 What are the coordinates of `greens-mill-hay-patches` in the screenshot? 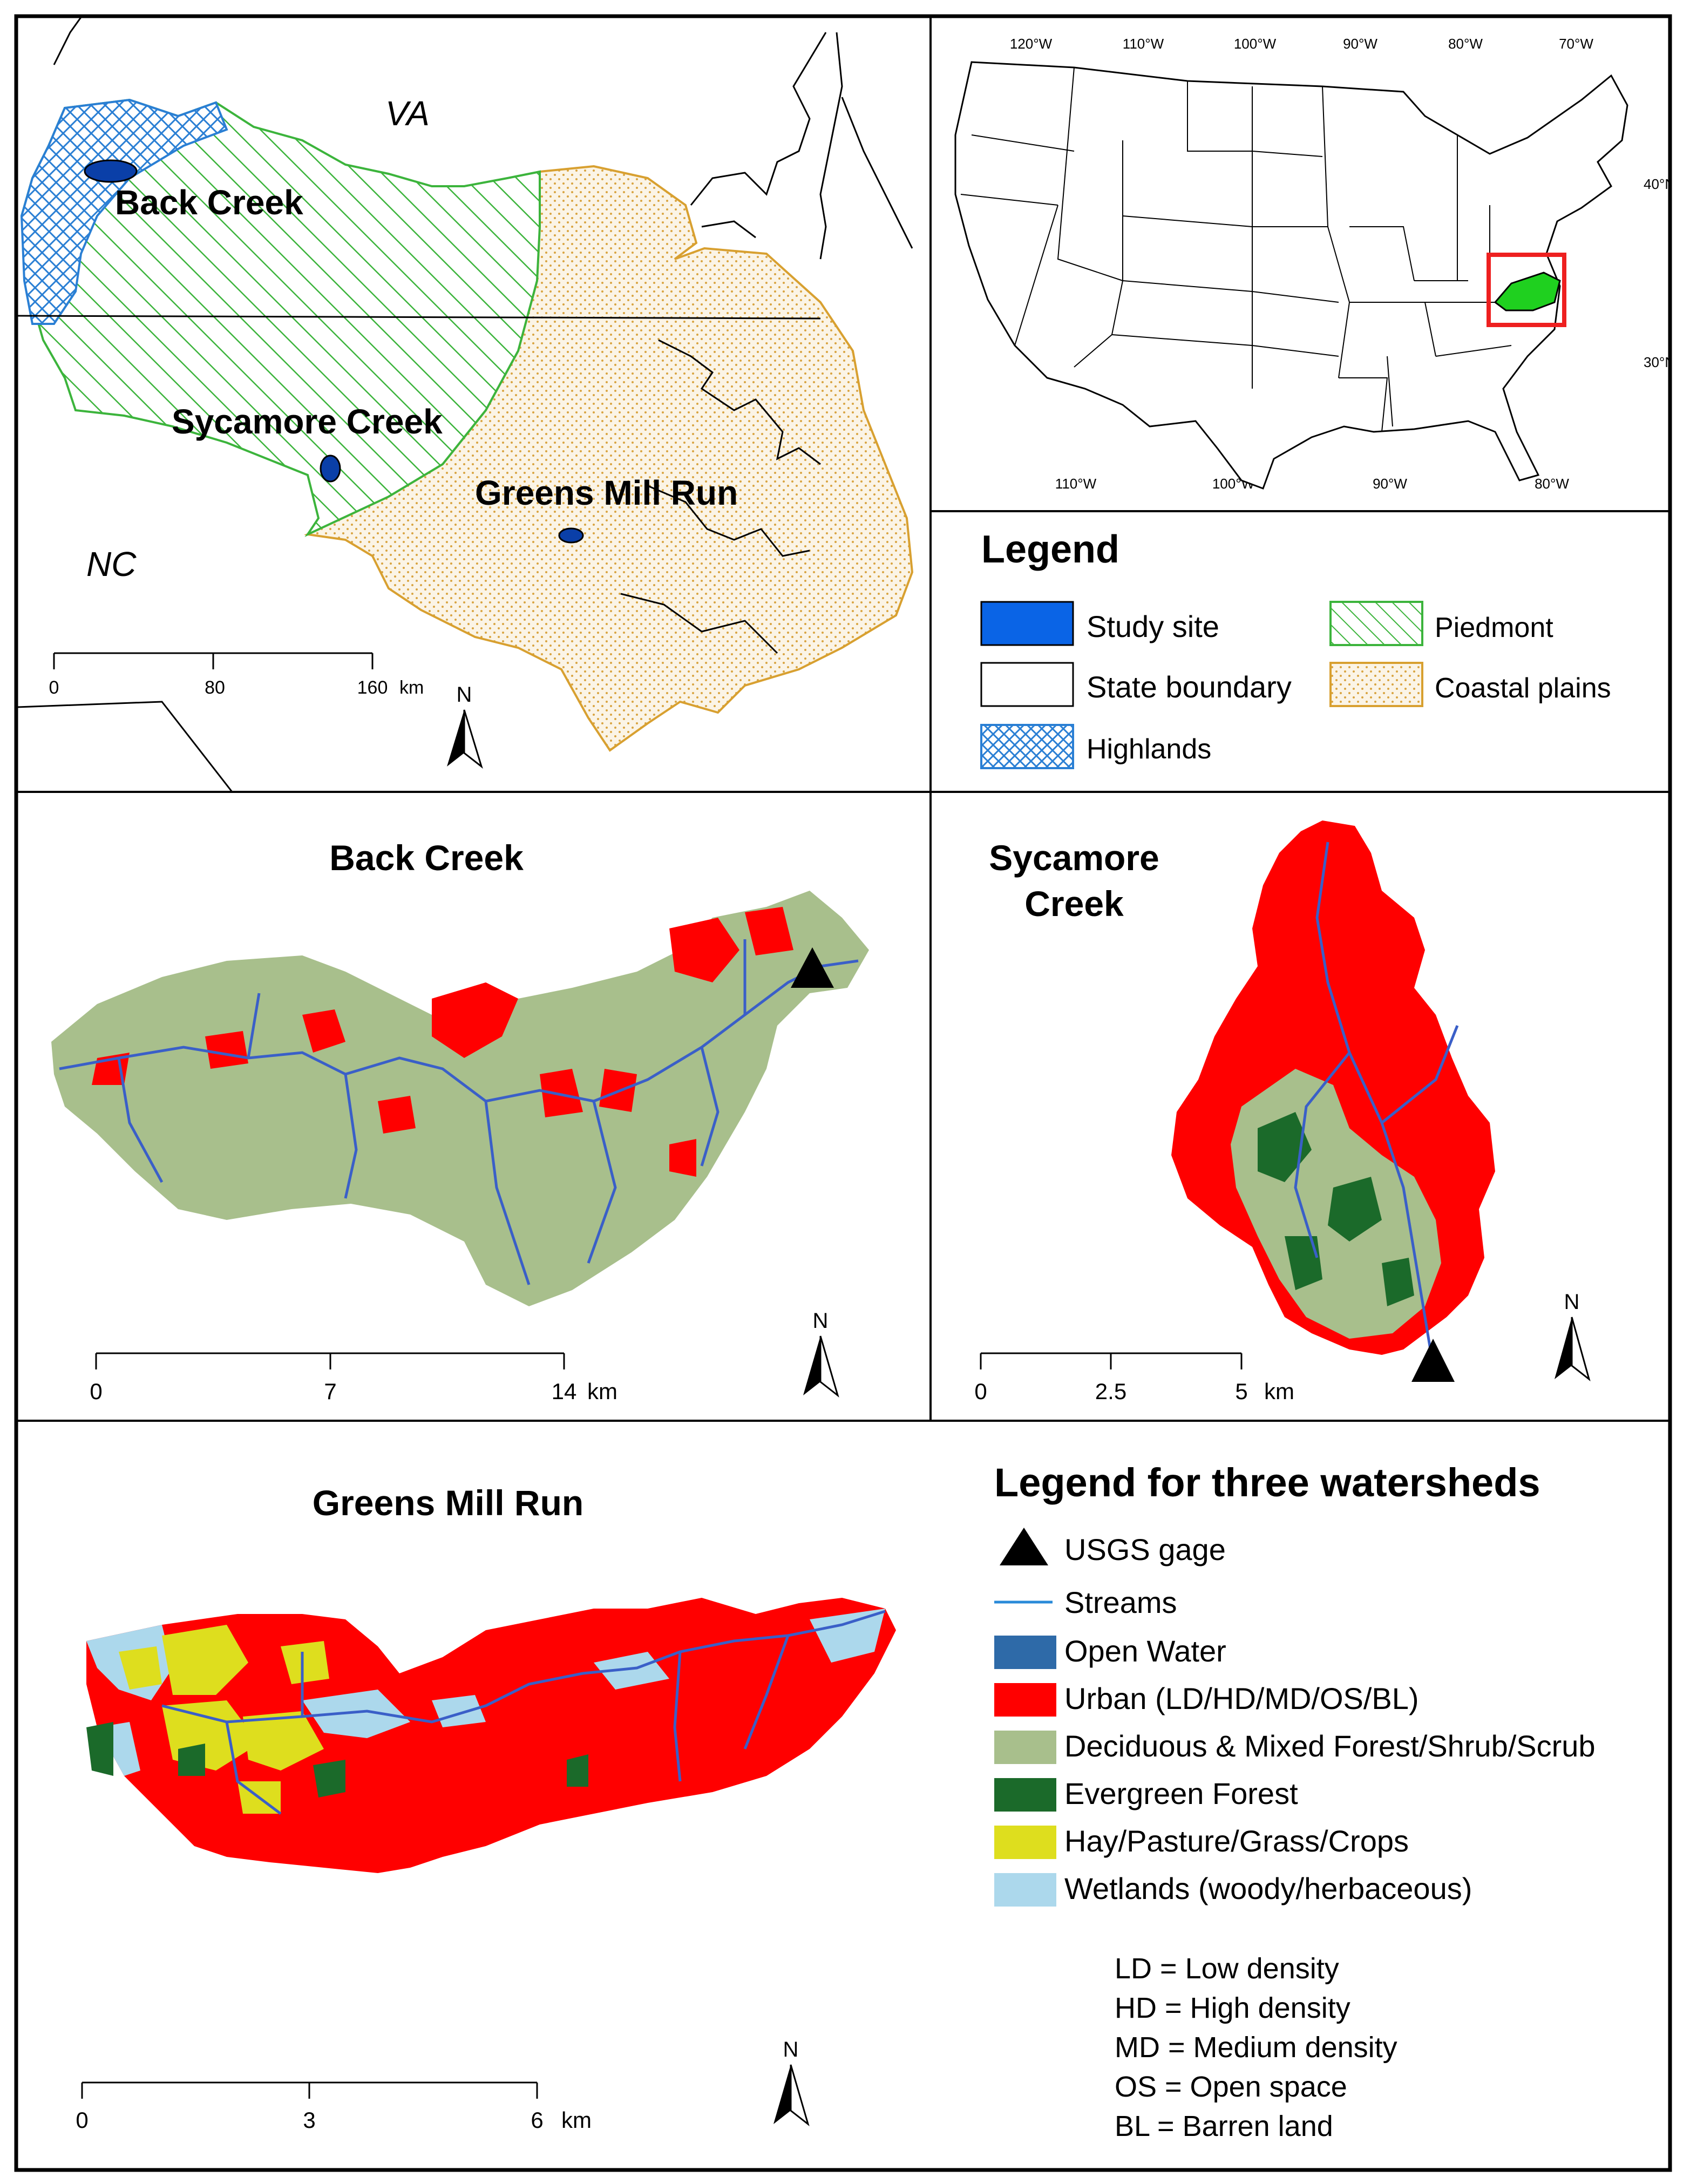 It's located at (224, 1720).